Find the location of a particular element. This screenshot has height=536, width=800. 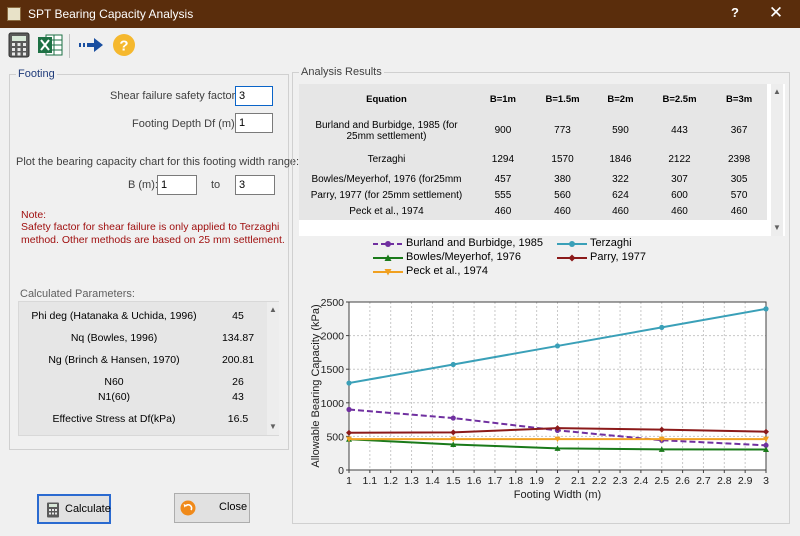

close-window-button: ✕ is located at coordinates (776, 12).